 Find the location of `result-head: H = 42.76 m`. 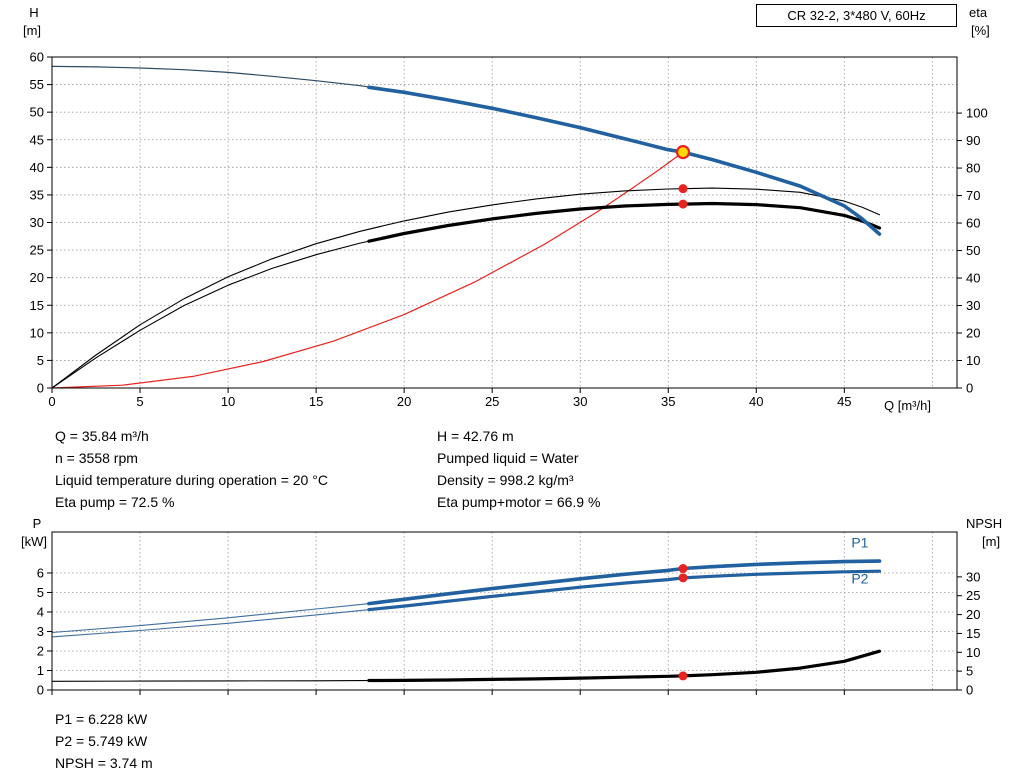

result-head: H = 42.76 m is located at coordinates (475, 436).